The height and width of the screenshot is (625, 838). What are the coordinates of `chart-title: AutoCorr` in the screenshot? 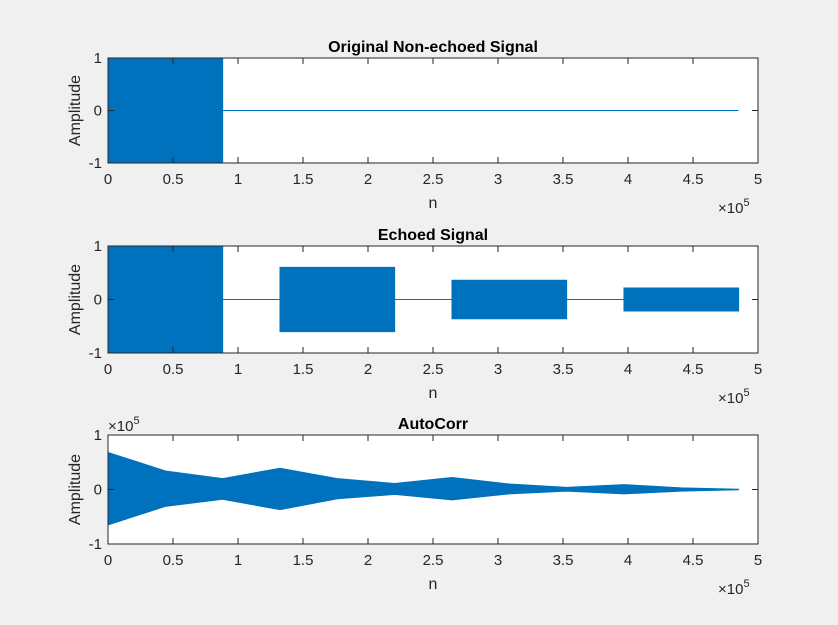 It's located at (433, 424).